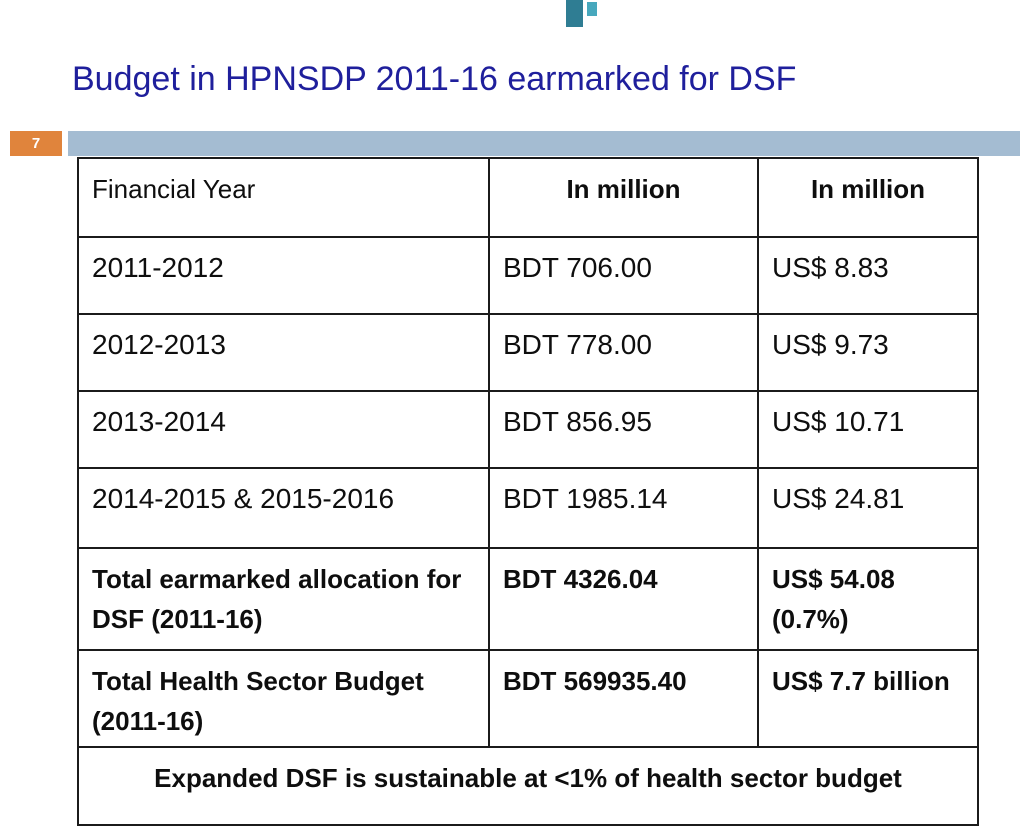  Describe the element at coordinates (36, 143) in the screenshot. I see `slide-number-badge: 7` at that location.